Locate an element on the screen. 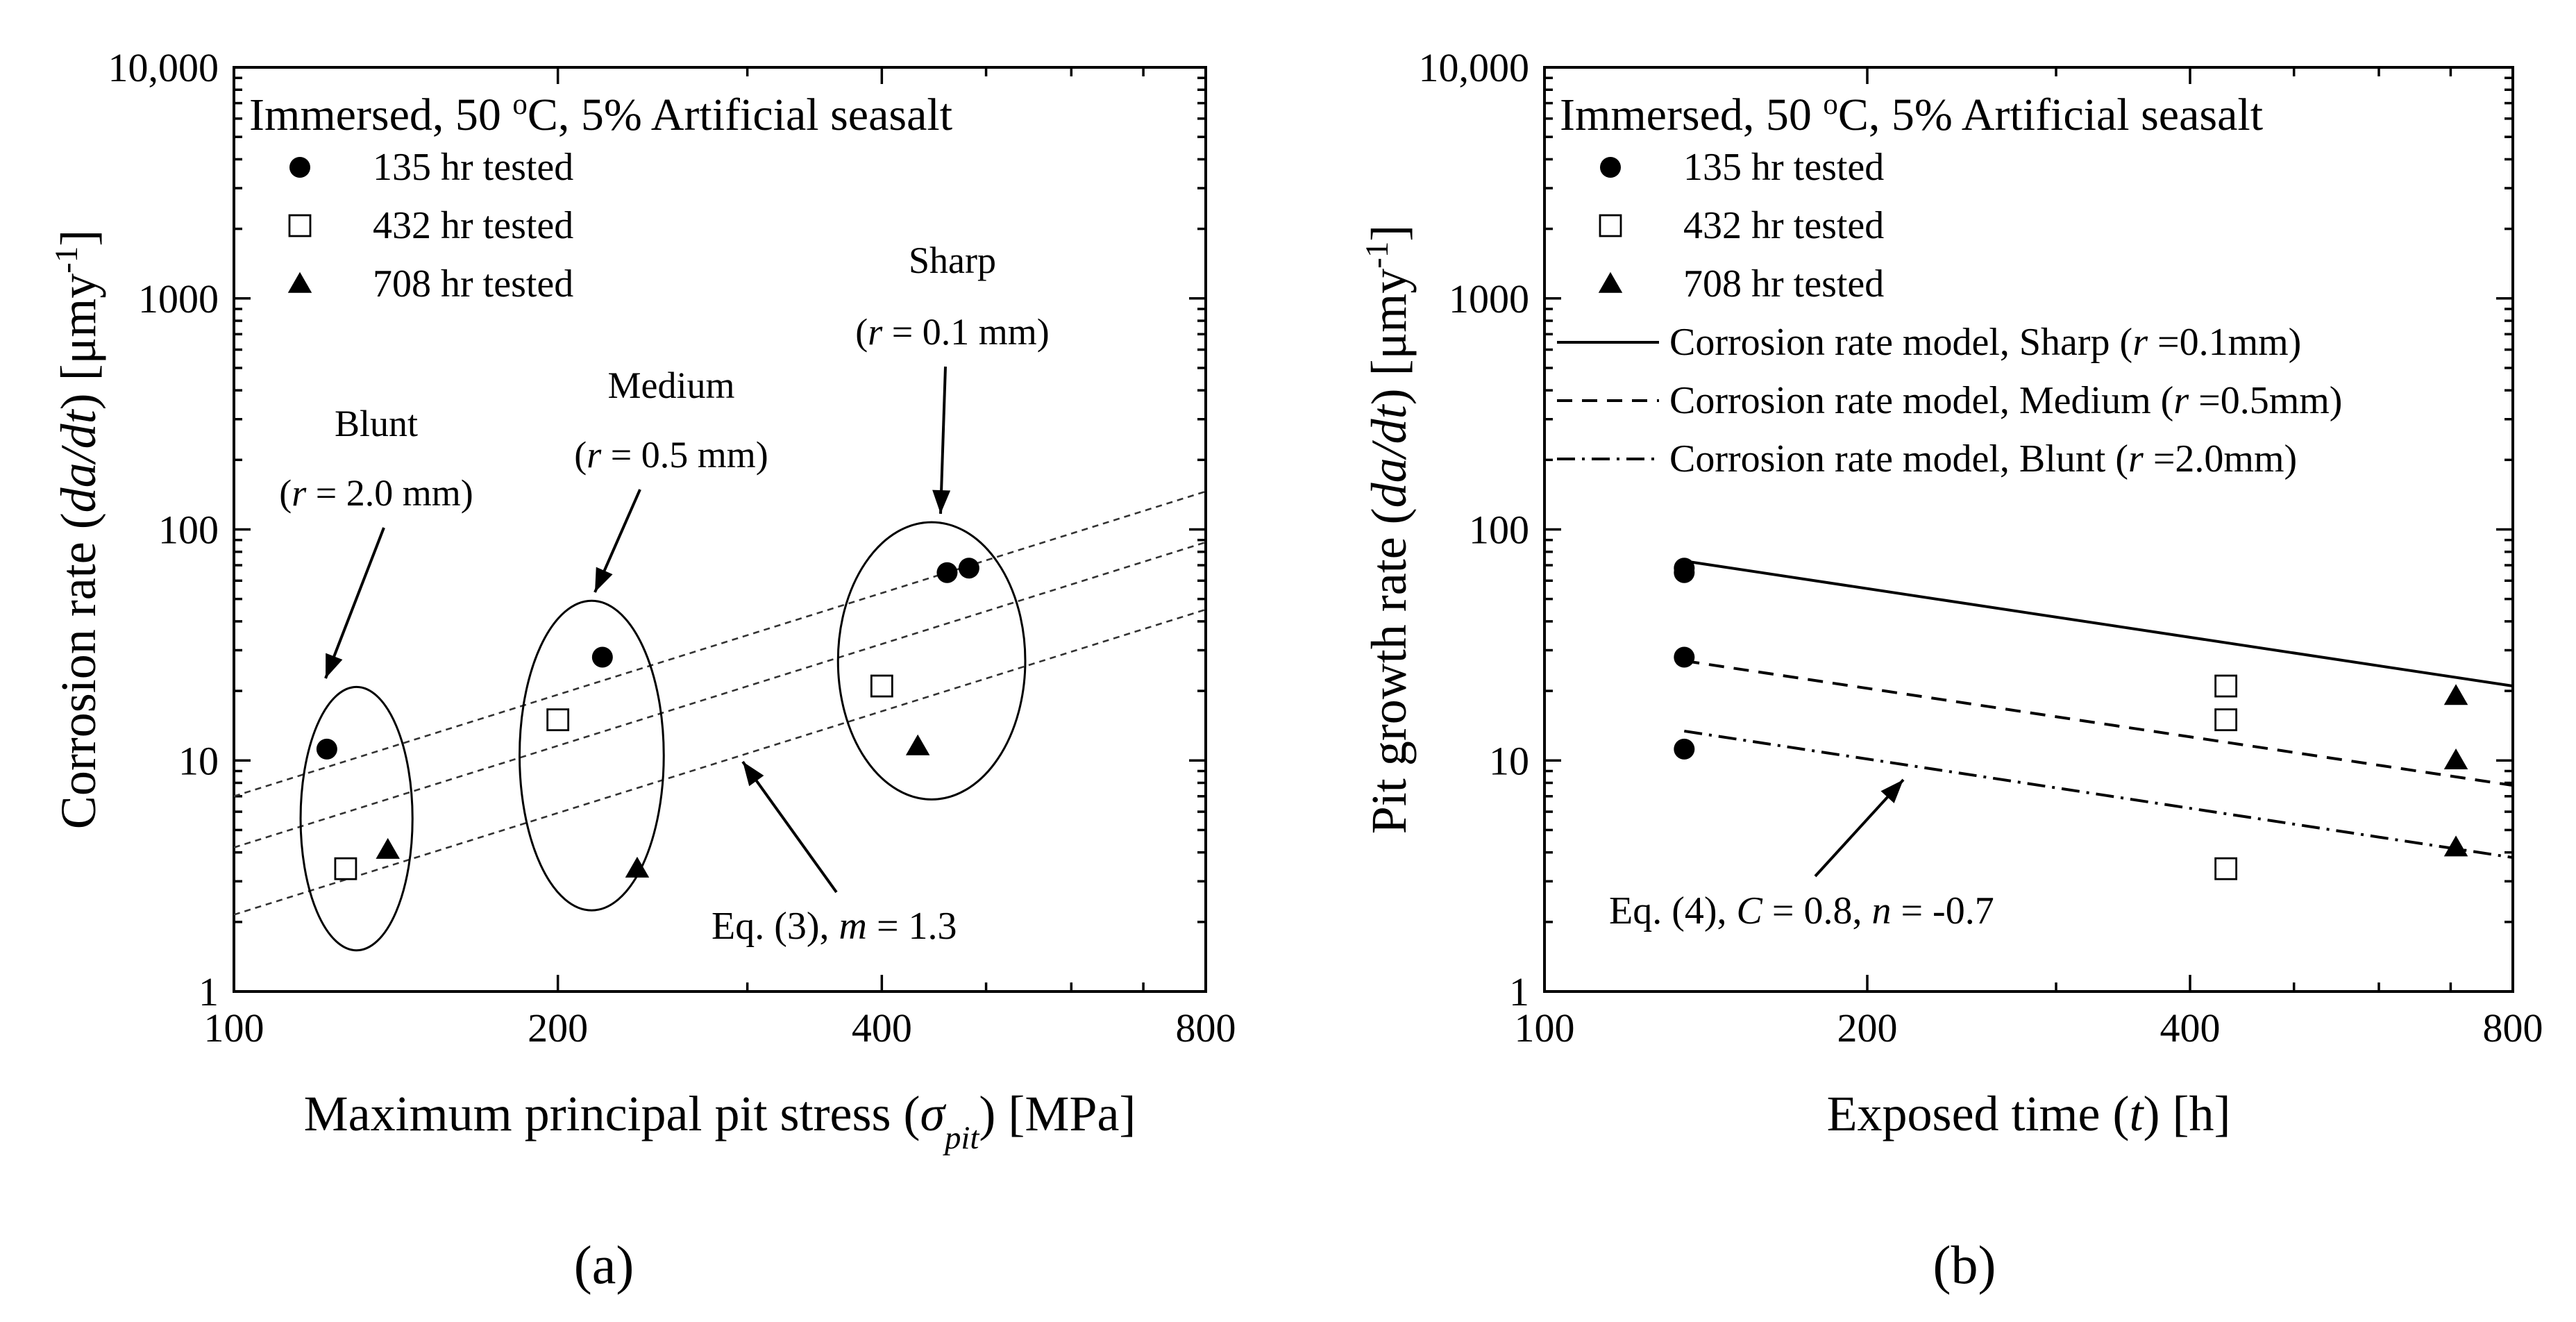 The image size is (2576, 1322). equation-annotation-part: = 1.3 is located at coordinates (912, 926).